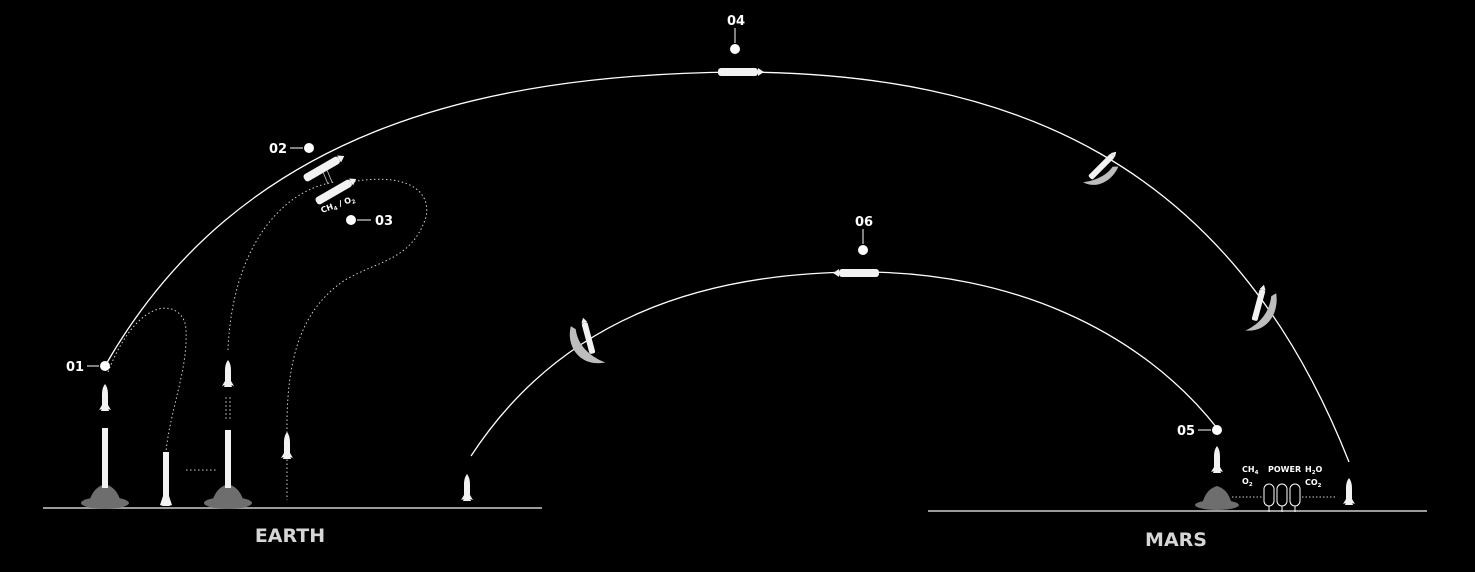 This screenshot has width=1475, height=572. I want to click on mars-label: MARS, so click(1176, 540).